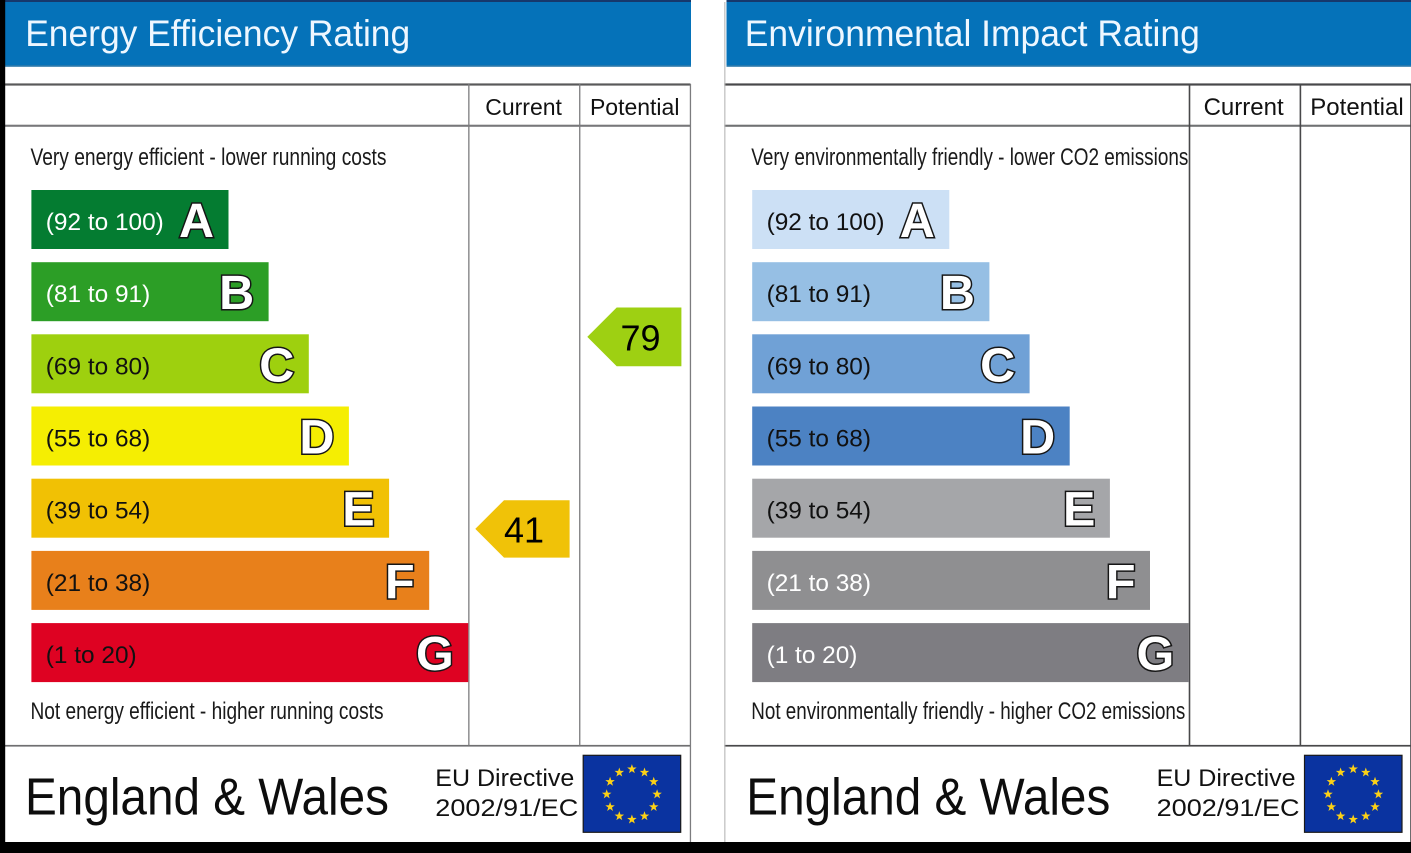  What do you see at coordinates (640, 338) in the screenshot?
I see `svg-text: 79` at bounding box center [640, 338].